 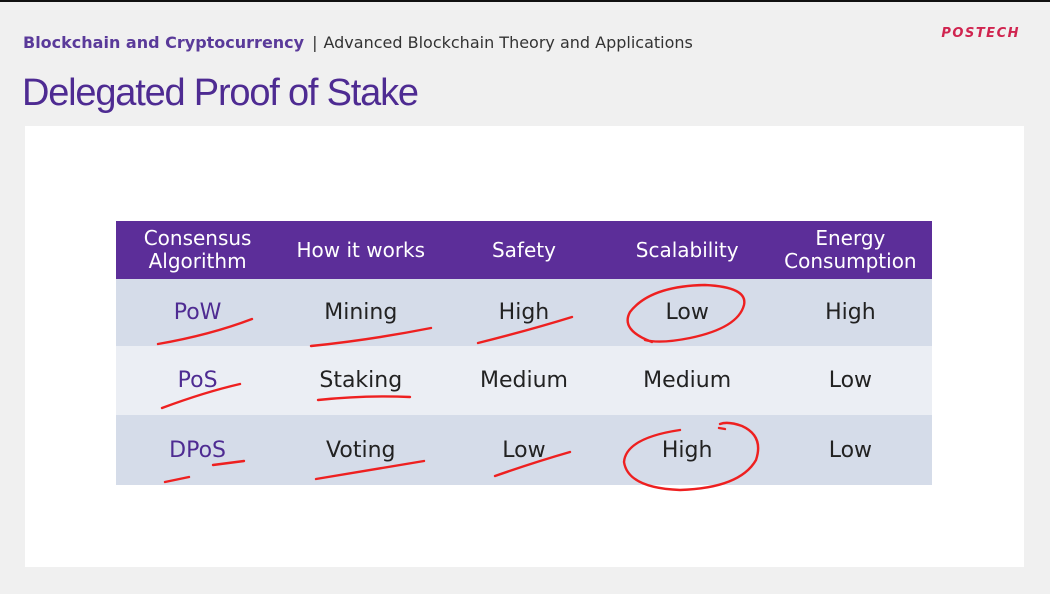 I want to click on energy-cell: High, so click(x=850, y=312).